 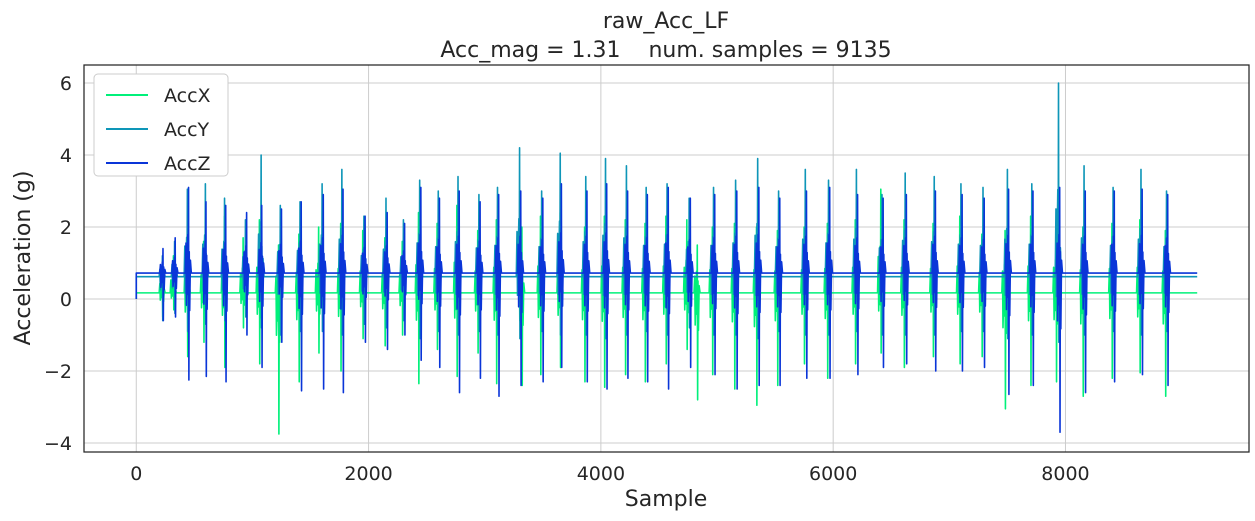 I want to click on y-tick-label: 6, so click(x=66, y=84).